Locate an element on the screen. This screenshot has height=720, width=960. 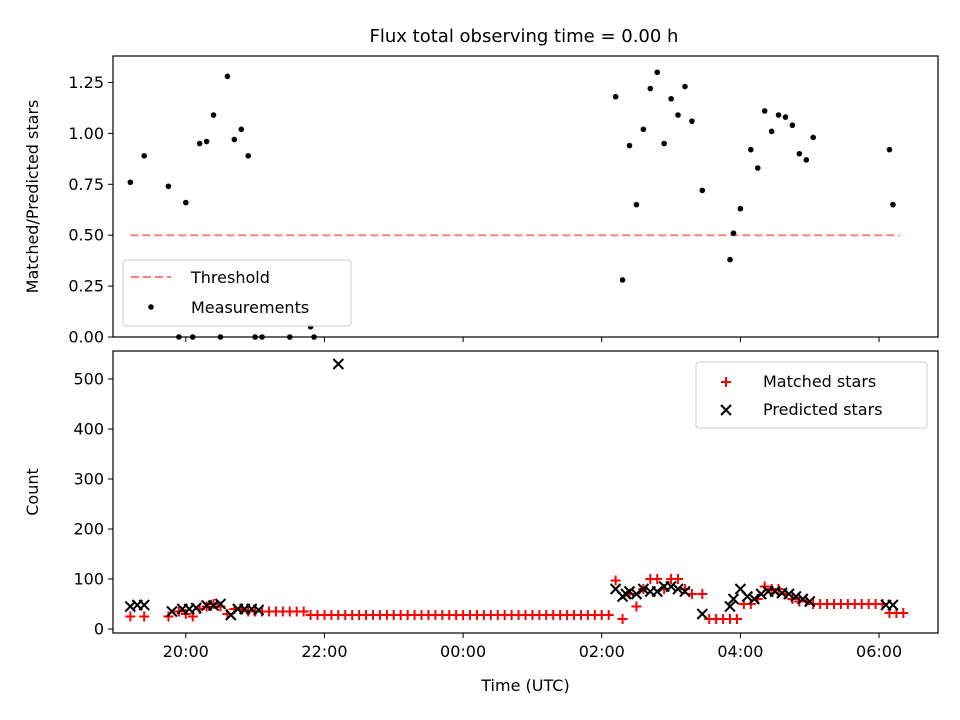
y-tick-label: 0 is located at coordinates (99, 629).